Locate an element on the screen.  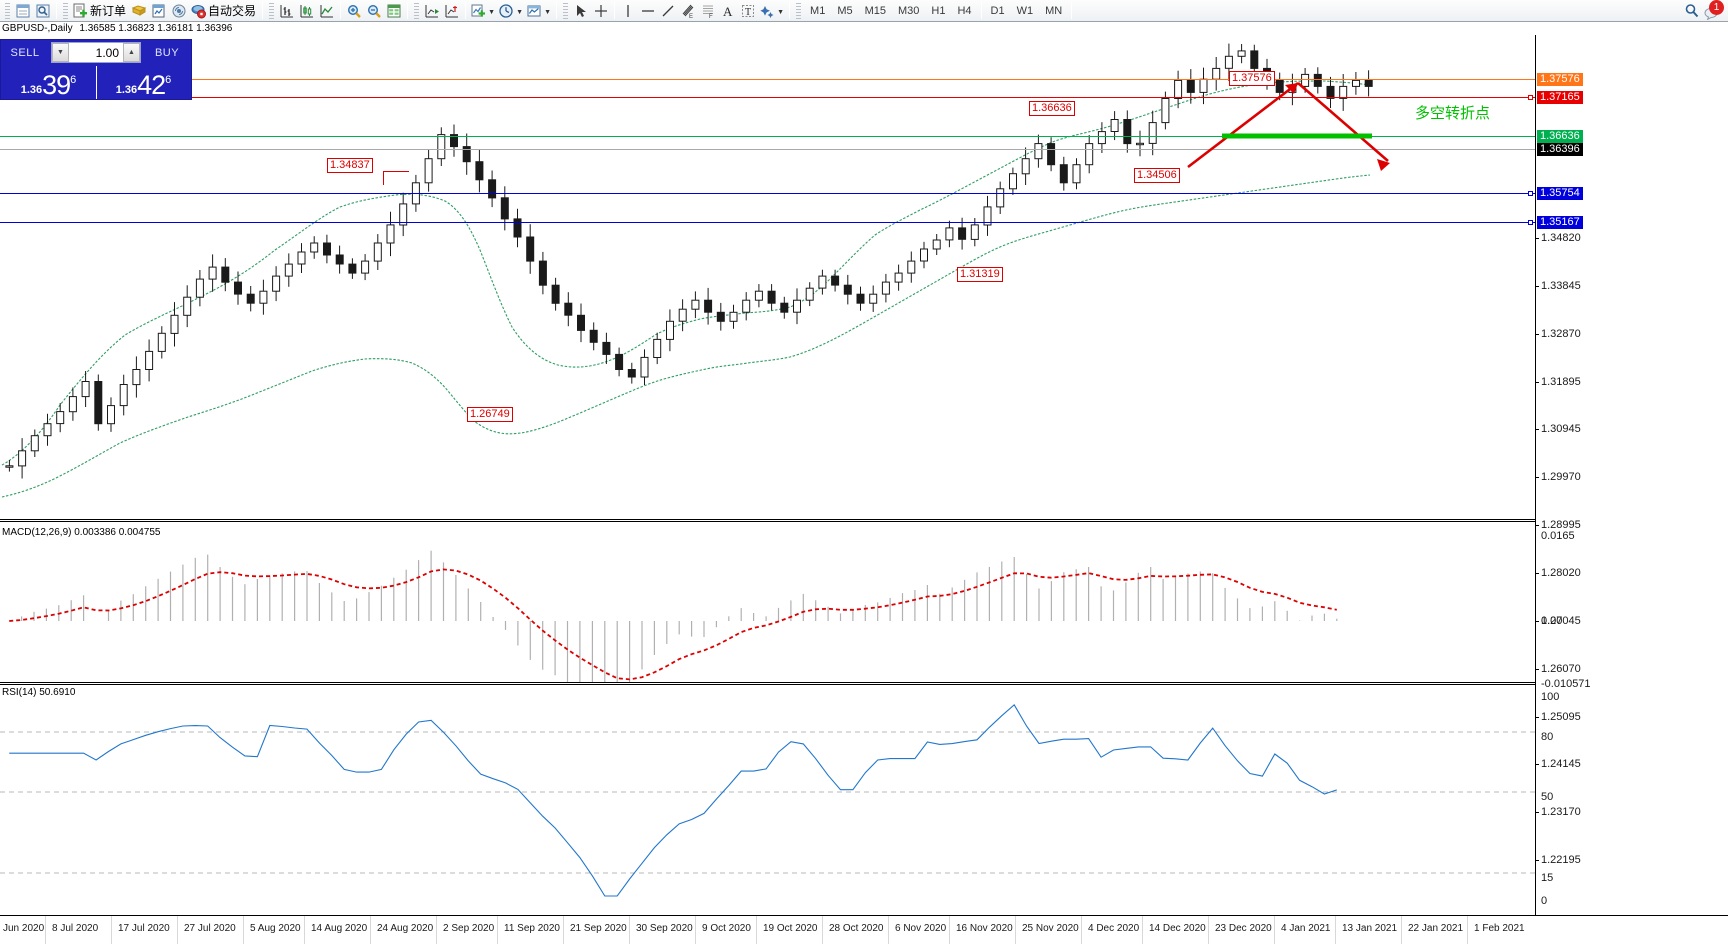
buy-price-big: 42 is located at coordinates (151, 85).